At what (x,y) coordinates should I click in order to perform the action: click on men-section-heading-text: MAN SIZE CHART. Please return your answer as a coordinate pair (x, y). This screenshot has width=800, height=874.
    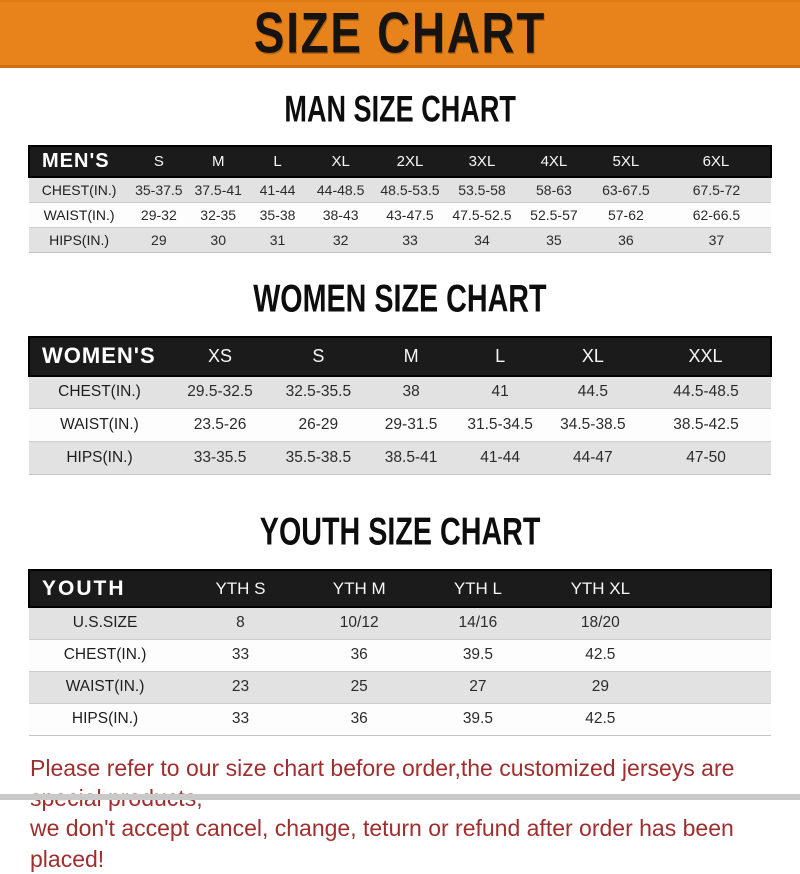
    Looking at the image, I should click on (400, 108).